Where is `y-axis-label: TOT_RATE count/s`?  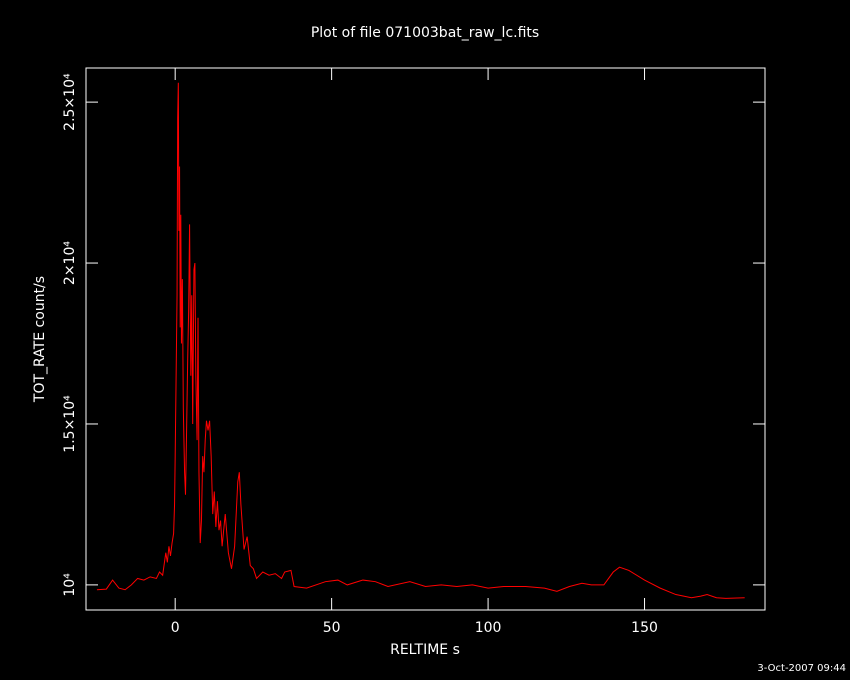
y-axis-label: TOT_RATE count/s is located at coordinates (40, 339).